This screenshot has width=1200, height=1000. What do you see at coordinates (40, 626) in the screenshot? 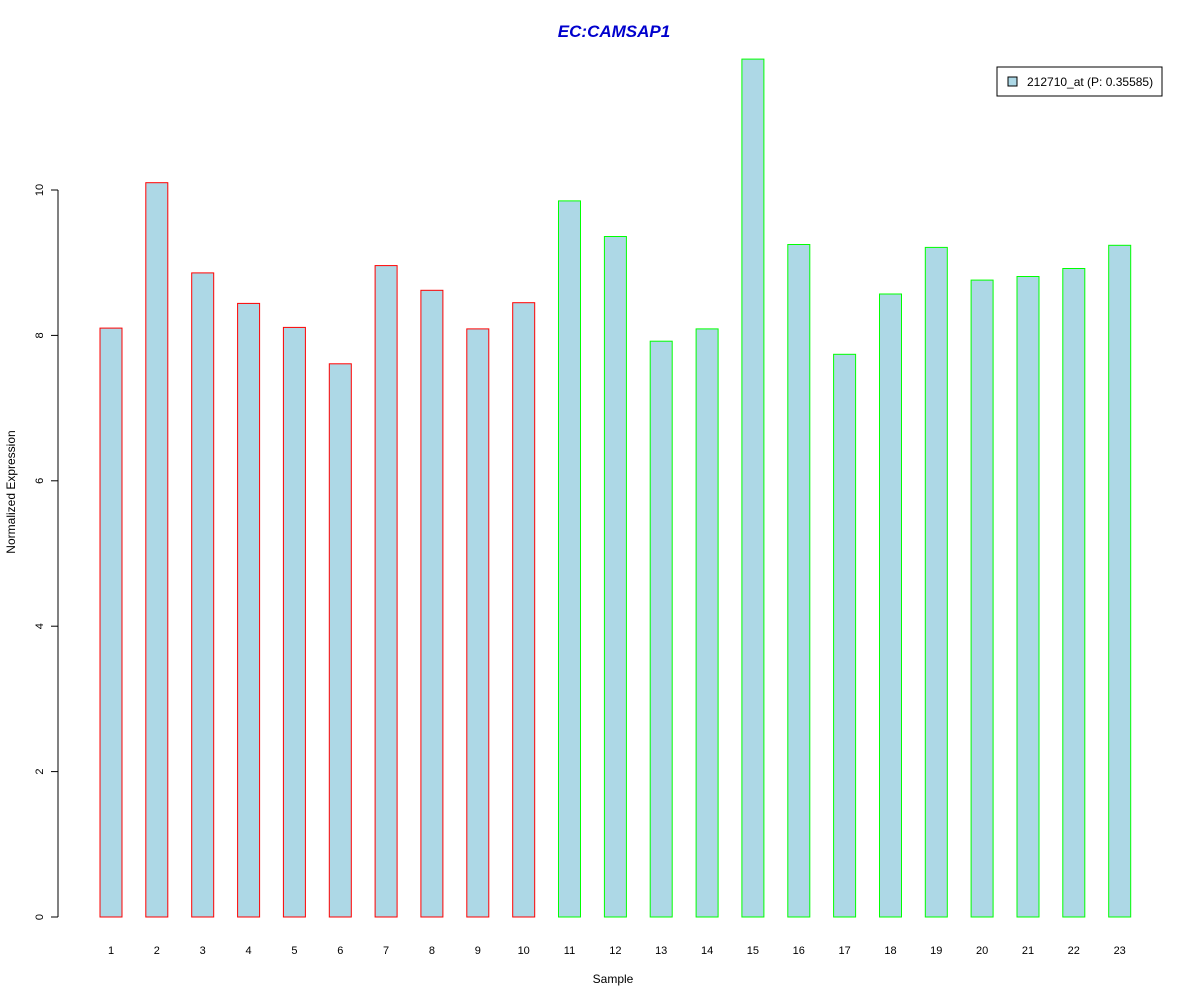
I see `y-tick-label: 4` at bounding box center [40, 626].